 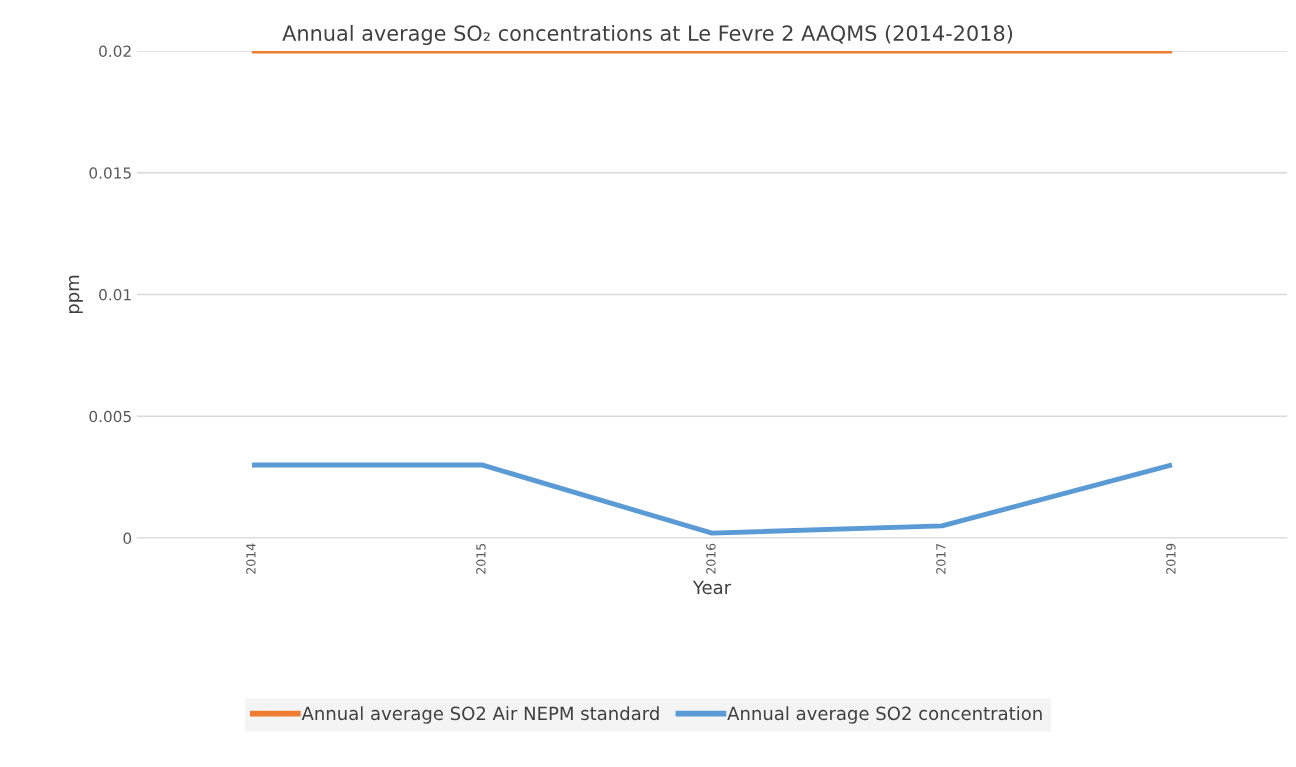 I want to click on y-tick-label: 0, so click(x=127, y=538).